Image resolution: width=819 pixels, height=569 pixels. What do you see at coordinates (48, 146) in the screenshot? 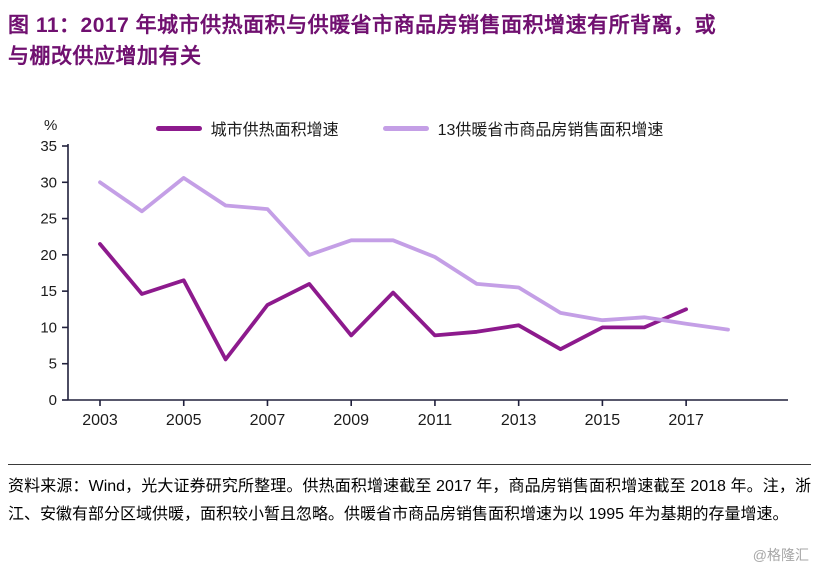
I see `y-tick-label: 35` at bounding box center [48, 146].